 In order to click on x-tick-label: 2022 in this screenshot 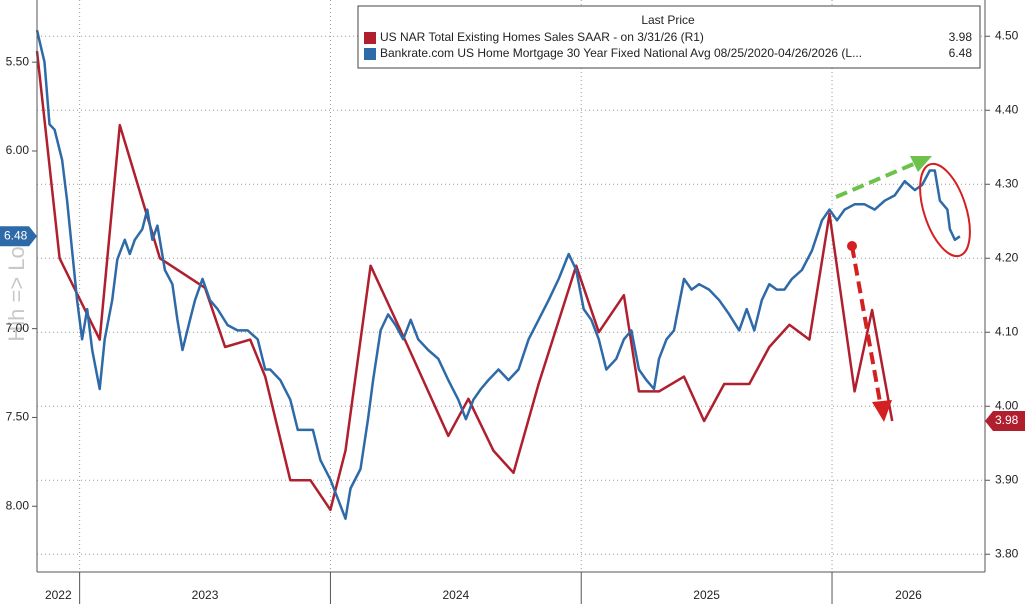, I will do `click(58, 595)`.